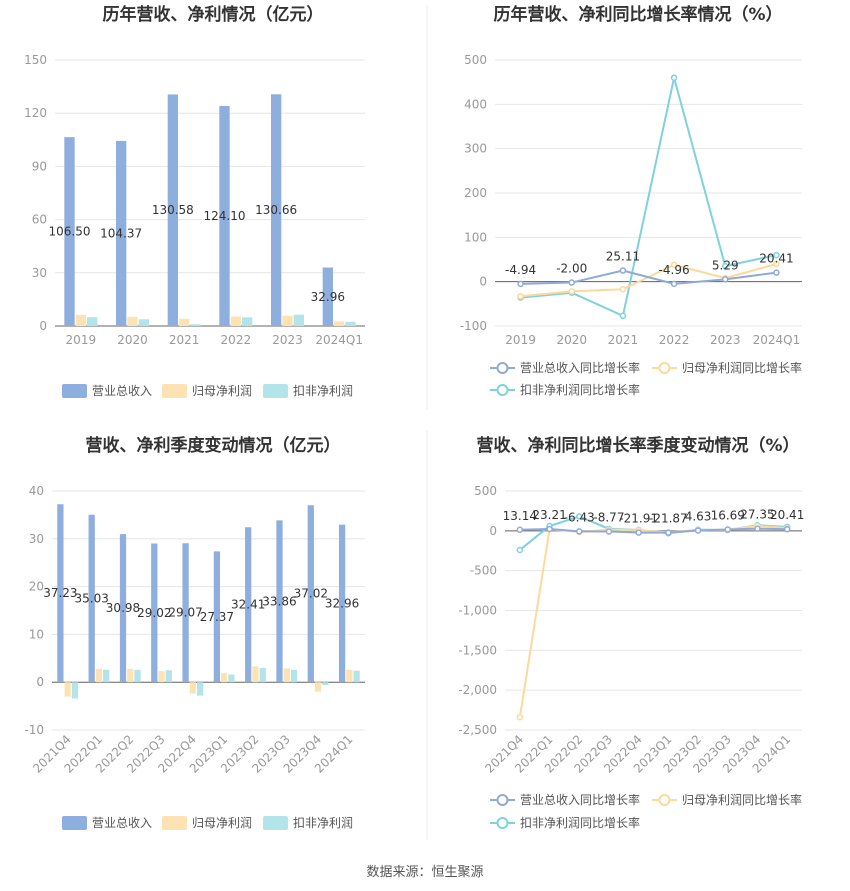 This screenshot has height=891, width=850. I want to click on data-label: 27.35, so click(757, 515).